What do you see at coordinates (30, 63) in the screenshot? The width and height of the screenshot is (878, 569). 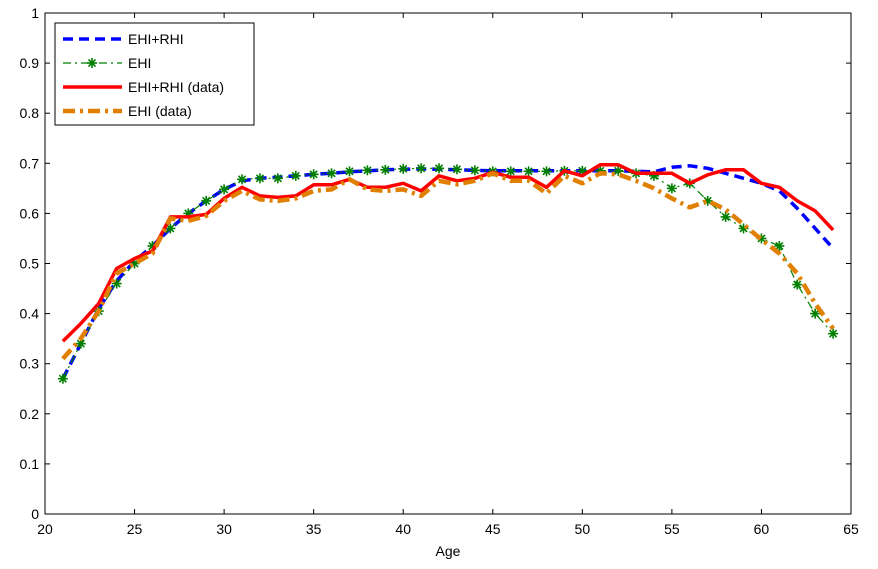 I see `y-tick-label: 0.9` at bounding box center [30, 63].